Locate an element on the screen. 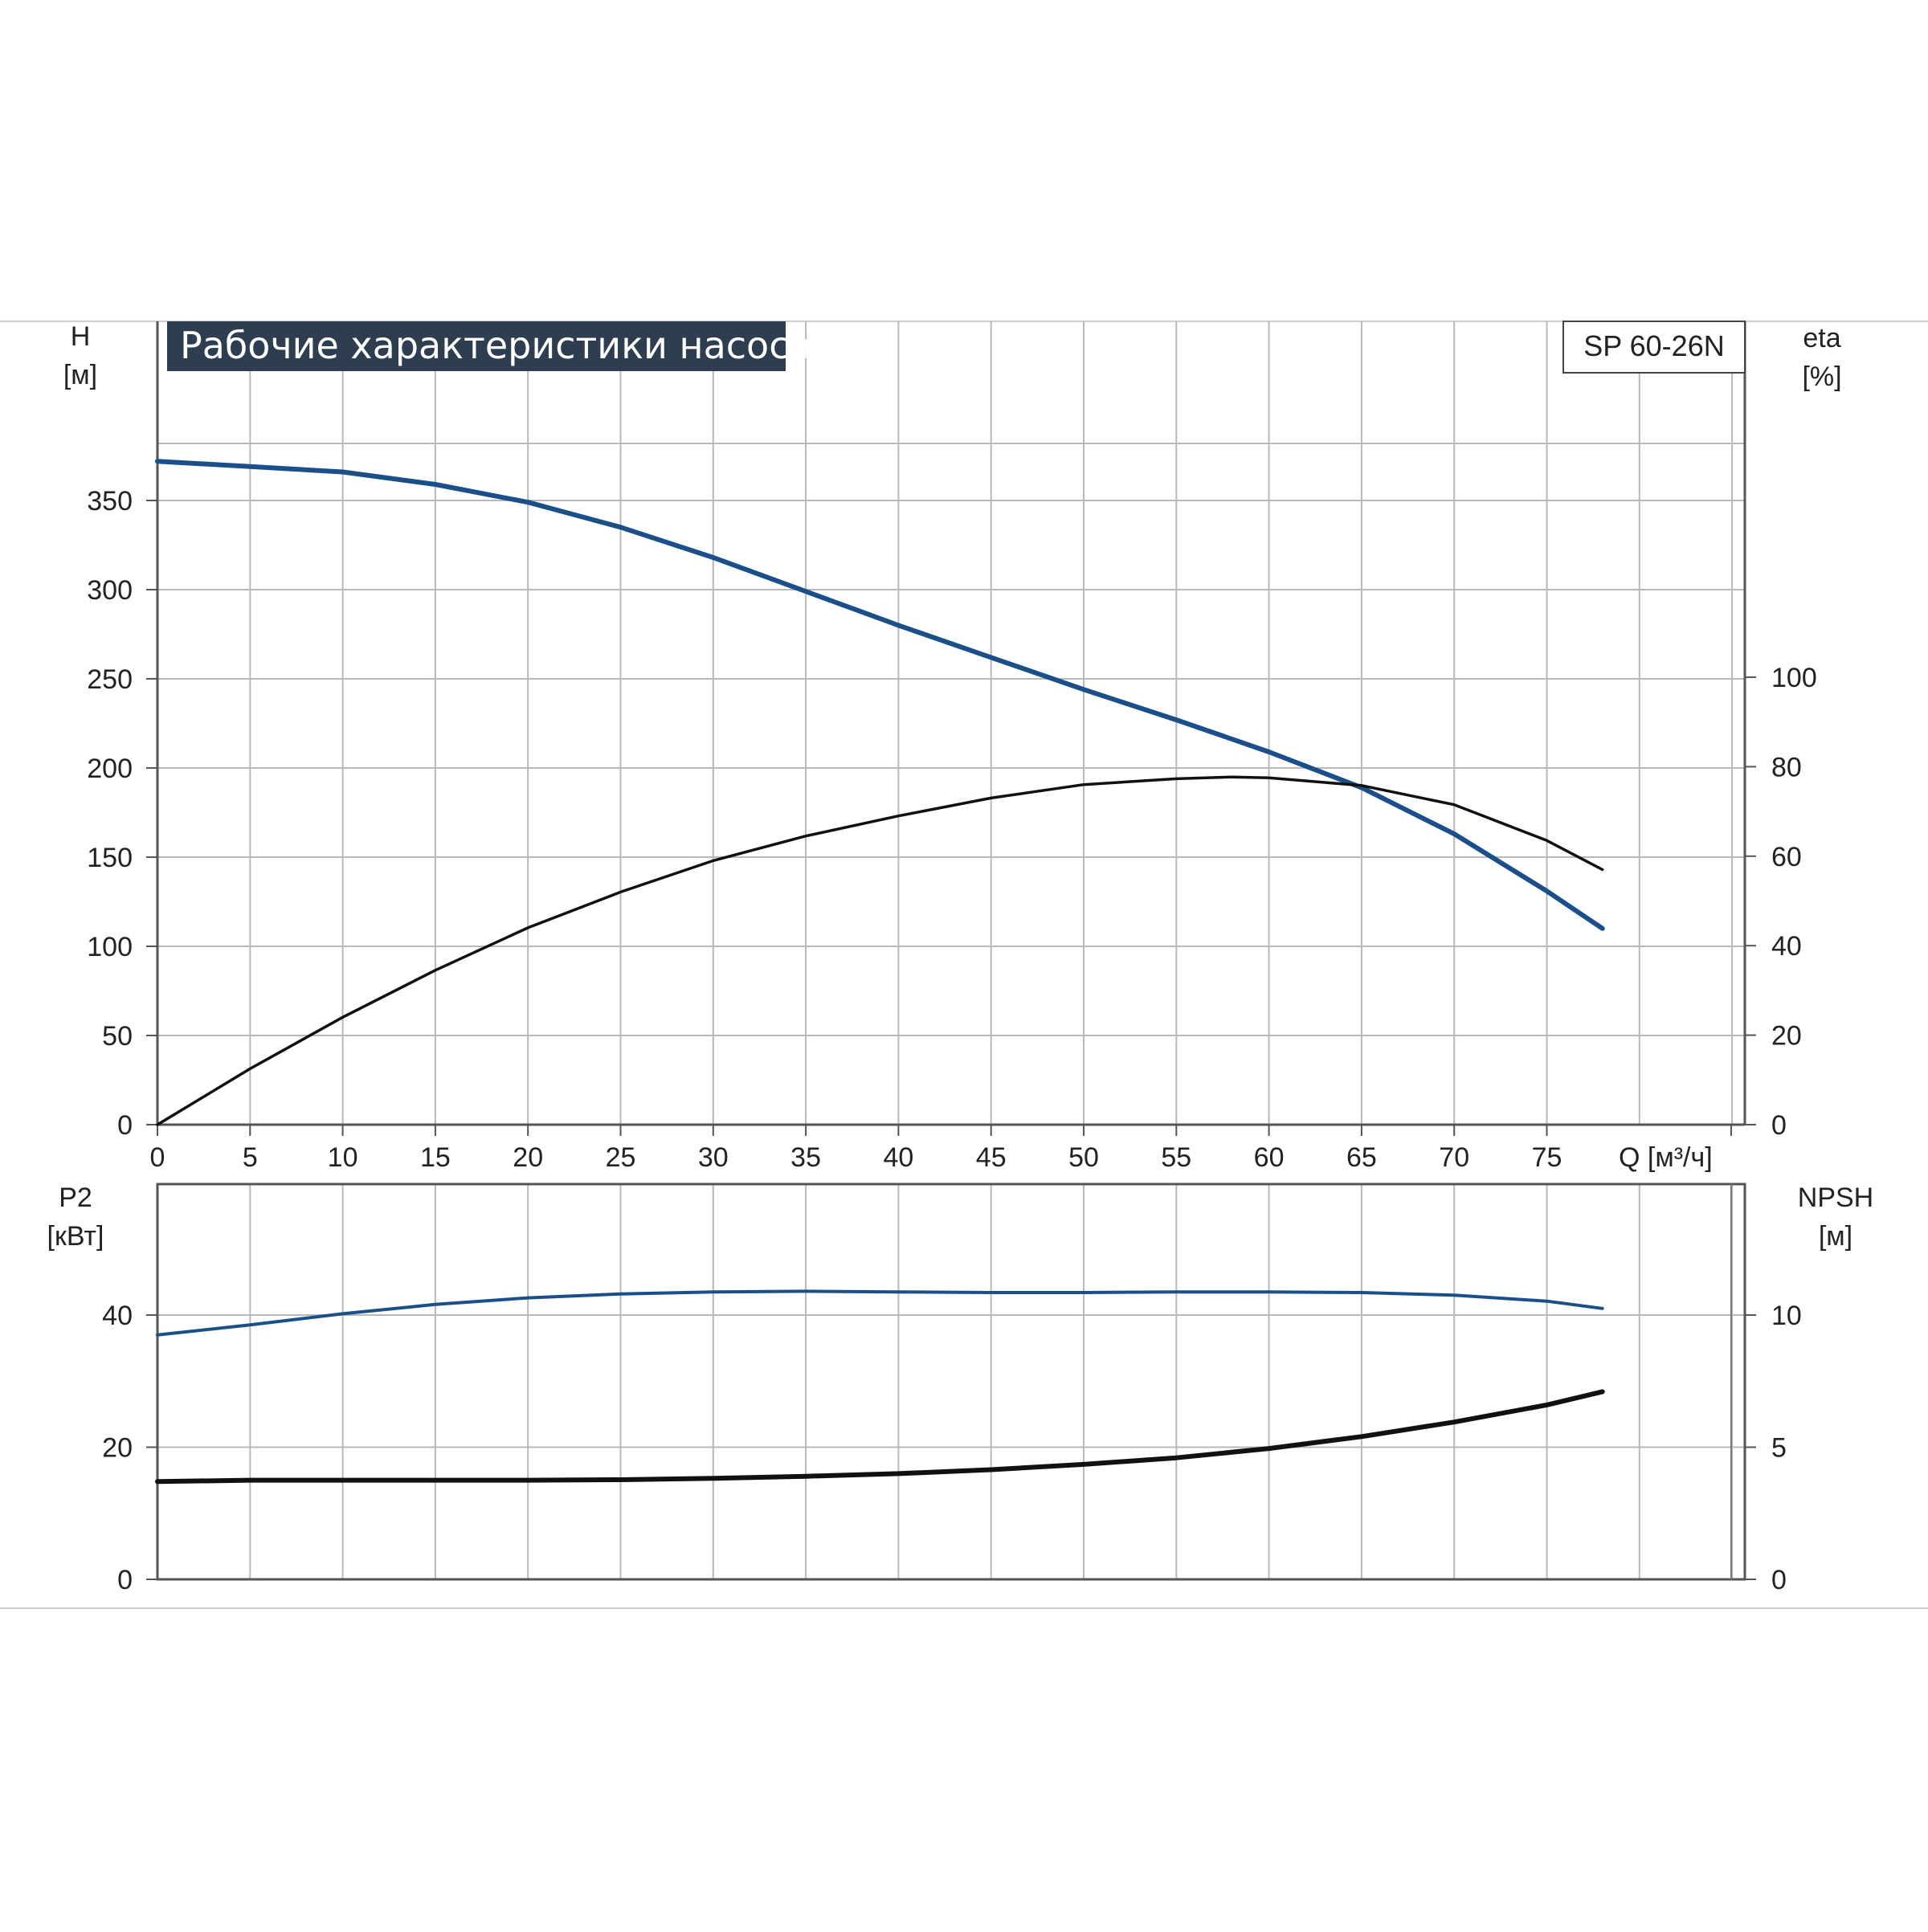 This screenshot has width=1928, height=1932. chart-title-box is located at coordinates (476, 346).